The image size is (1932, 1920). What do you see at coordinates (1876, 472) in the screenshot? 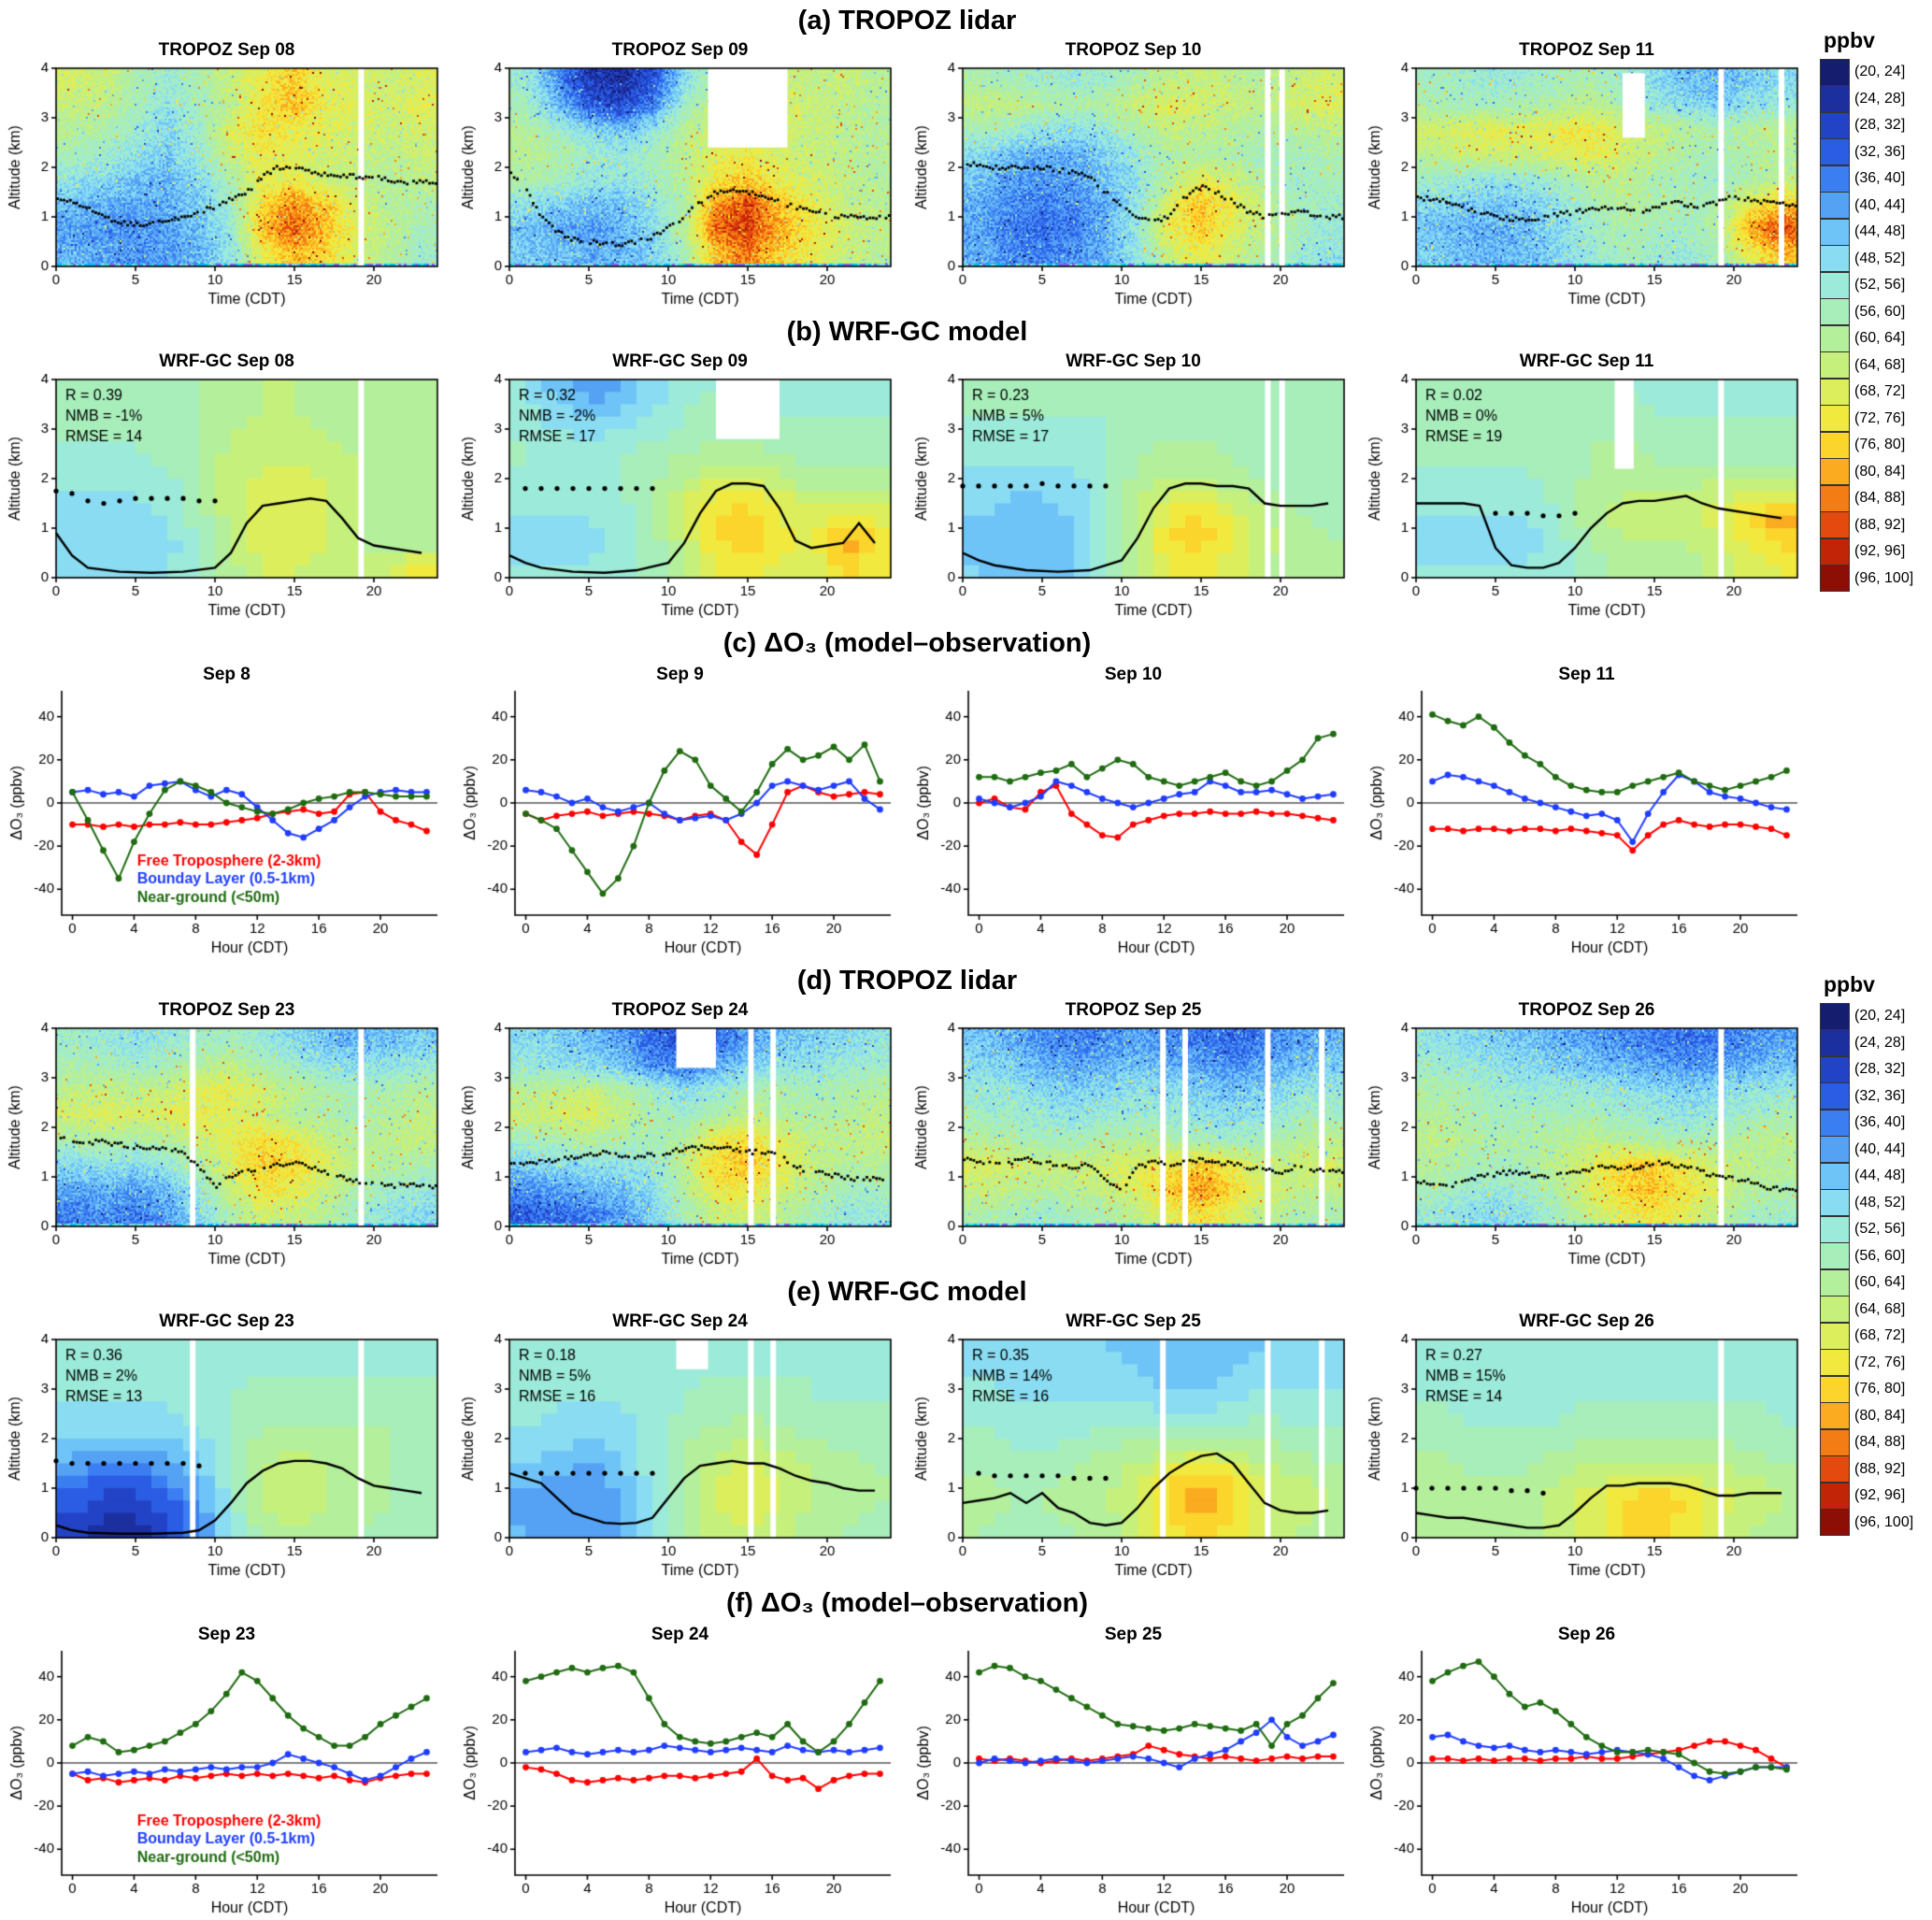
I see `colorbar-bin: (80, 84]` at bounding box center [1876, 472].